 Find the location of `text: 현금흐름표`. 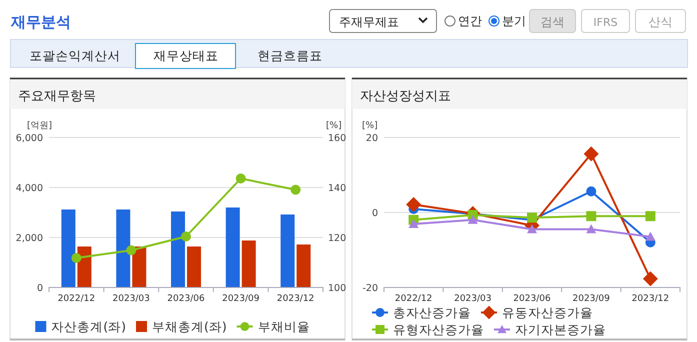

text: 현금흐름표 is located at coordinates (290, 55).